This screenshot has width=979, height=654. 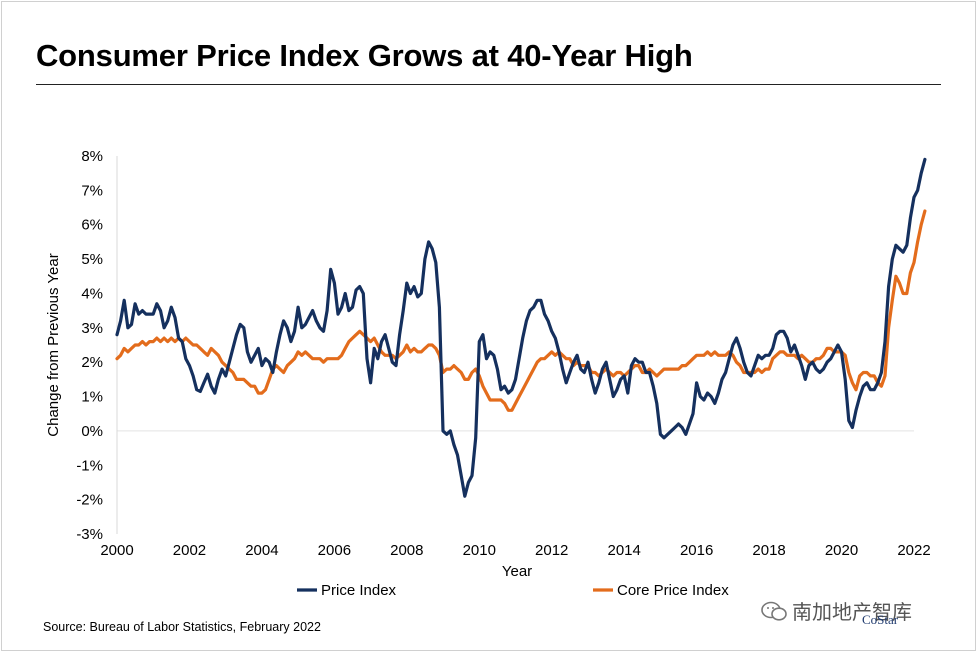 I want to click on x-tick-label: 2006, so click(x=334, y=550).